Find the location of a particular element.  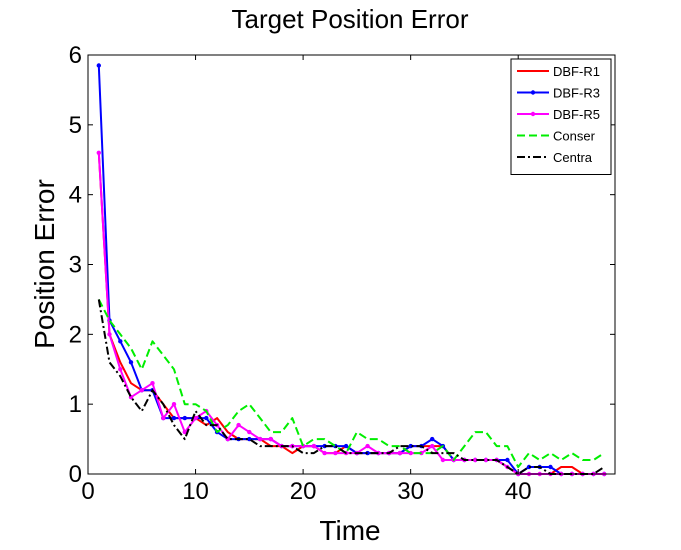

y-tick-label: 1 is located at coordinates (75, 404).